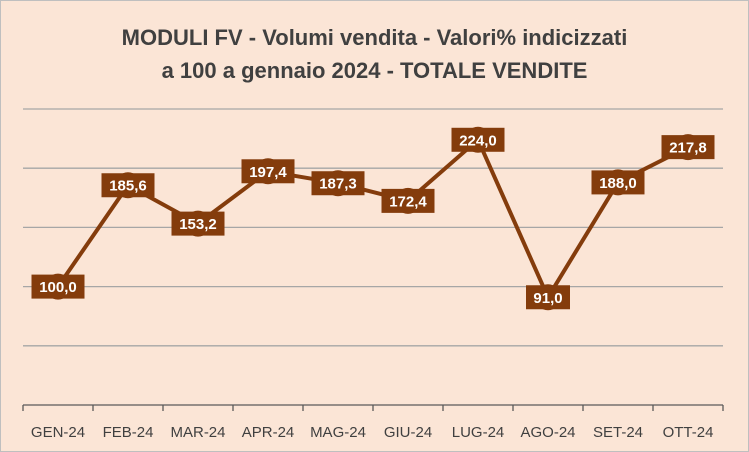 This screenshot has height=452, width=749. Describe the element at coordinates (478, 432) in the screenshot. I see `x-tick-label: LUG-24` at that location.